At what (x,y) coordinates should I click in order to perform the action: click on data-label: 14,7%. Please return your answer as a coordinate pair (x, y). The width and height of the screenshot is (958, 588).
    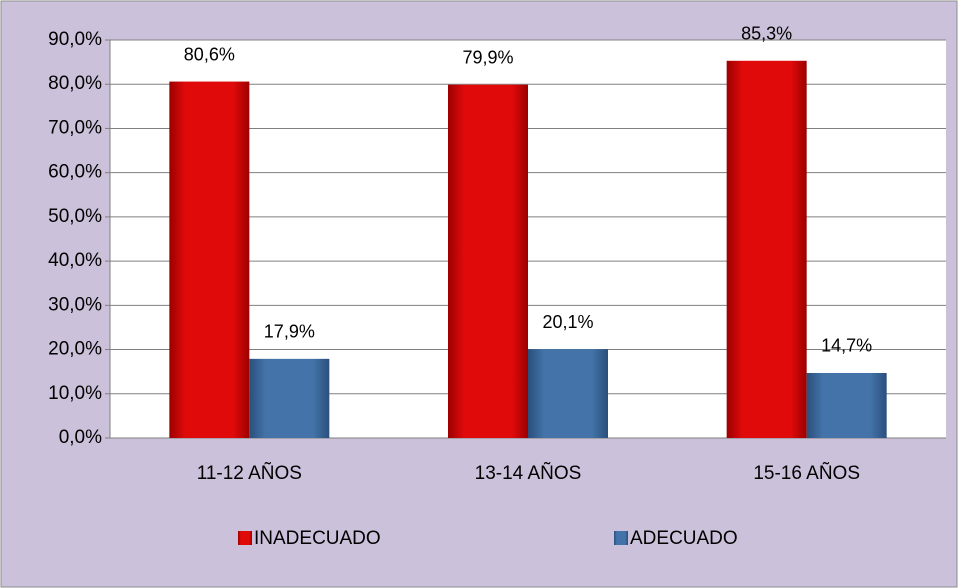
    Looking at the image, I should click on (846, 346).